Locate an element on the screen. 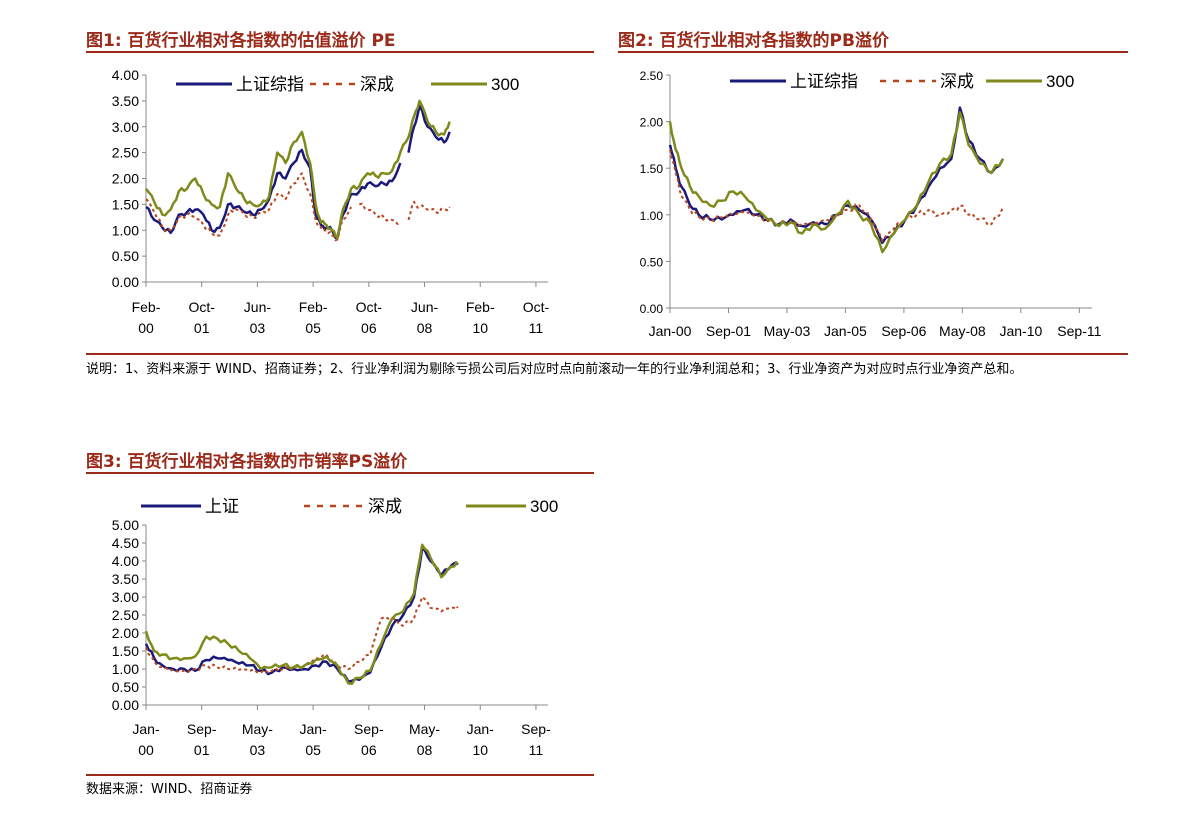 The image size is (1191, 819). chart3-title-rule is located at coordinates (340, 473).